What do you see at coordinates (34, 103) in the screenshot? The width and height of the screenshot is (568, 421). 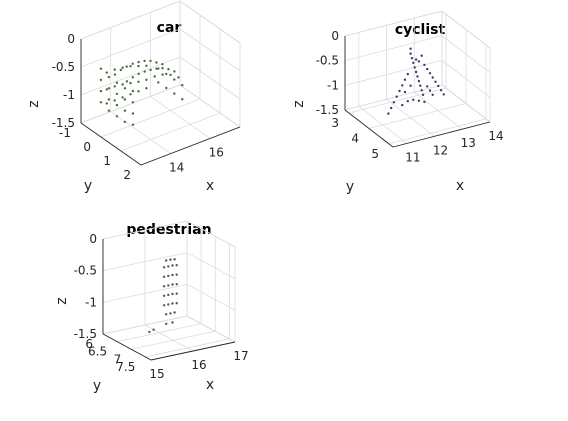 I see `zlabel-car: z` at bounding box center [34, 103].